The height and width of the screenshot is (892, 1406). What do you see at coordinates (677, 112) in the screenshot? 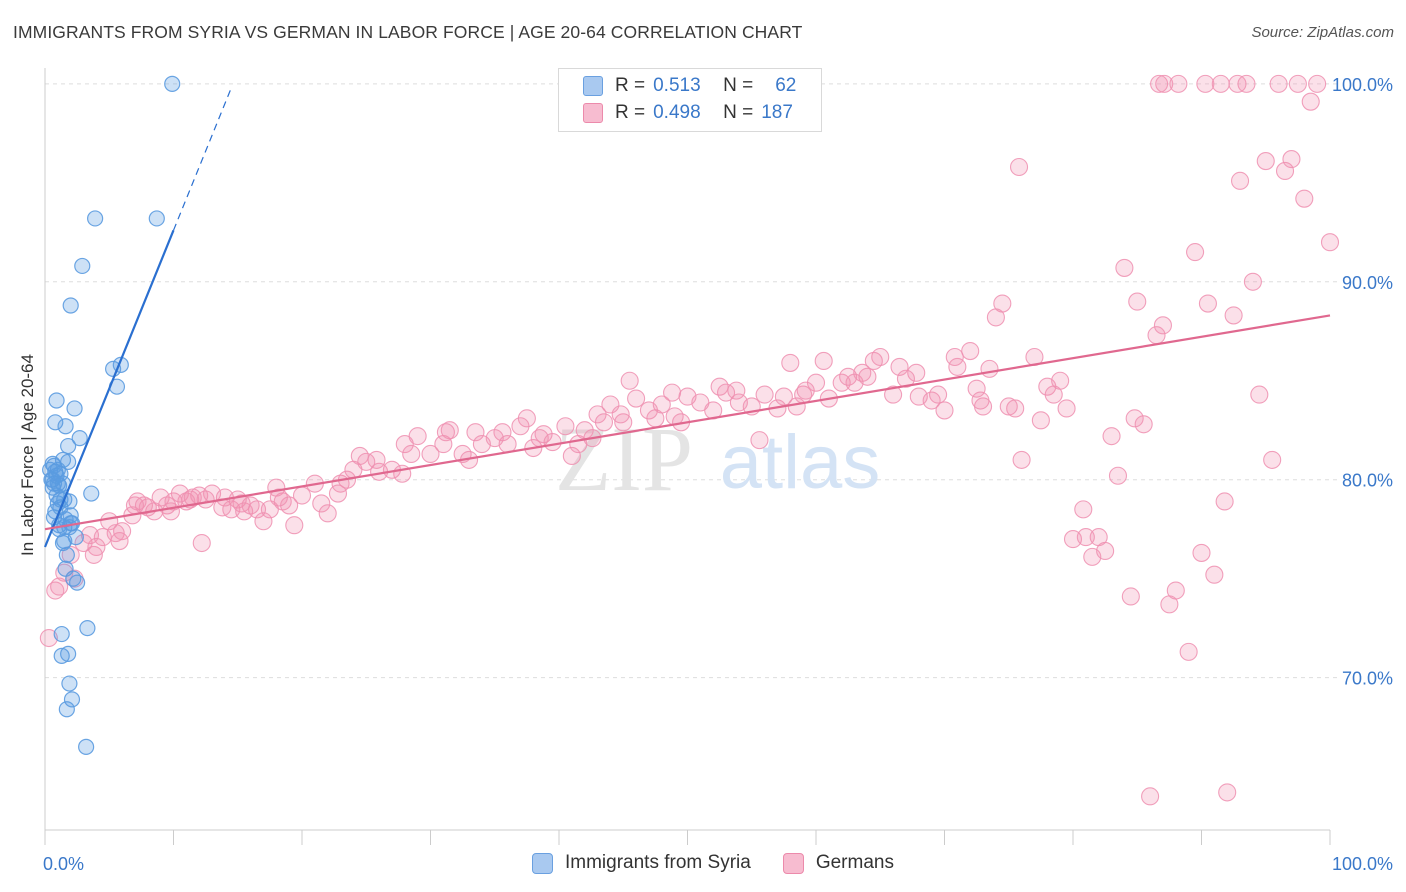
I see `legend-r-value-germans: 0.498` at bounding box center [677, 112].